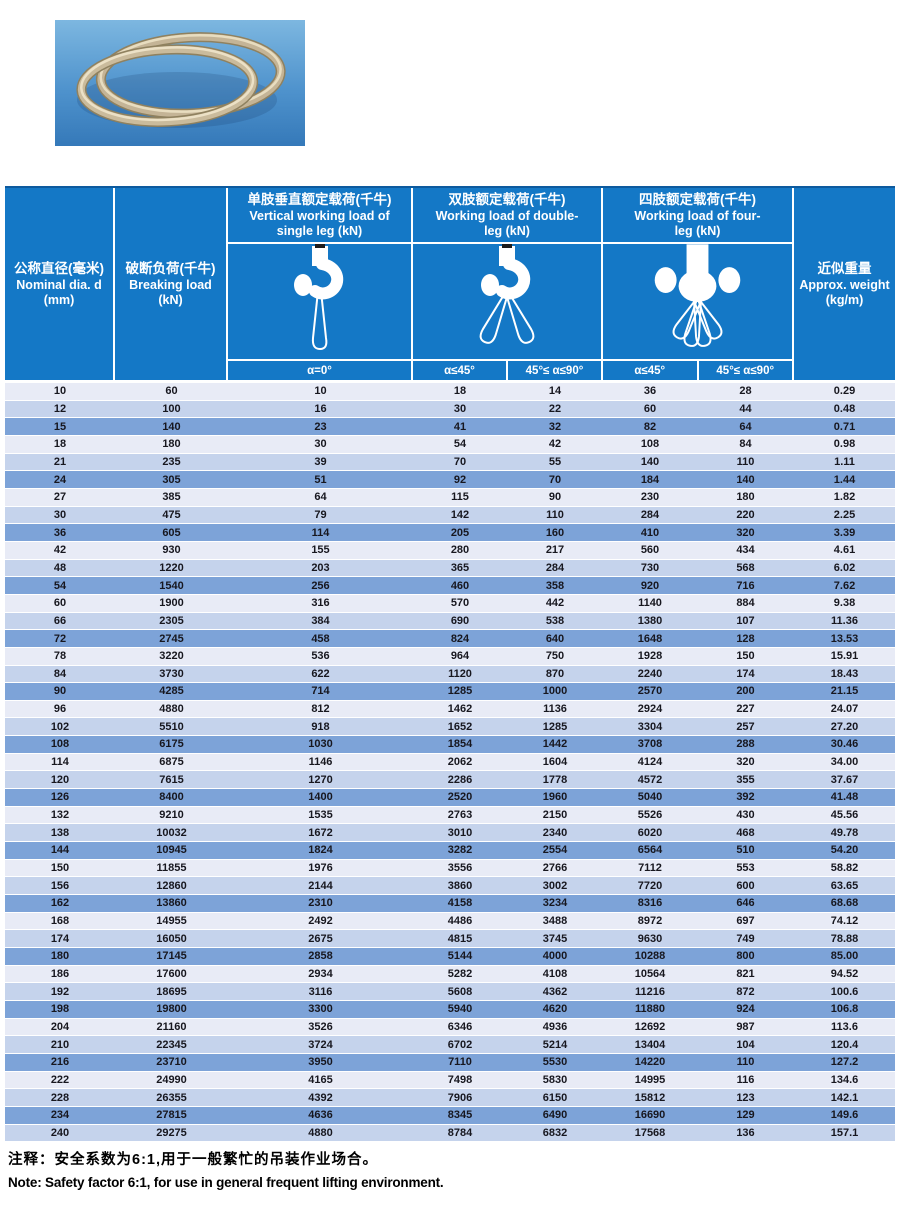 Image resolution: width=900 pixels, height=1205 pixels. What do you see at coordinates (745, 514) in the screenshot?
I see `table-cell: 220` at bounding box center [745, 514].